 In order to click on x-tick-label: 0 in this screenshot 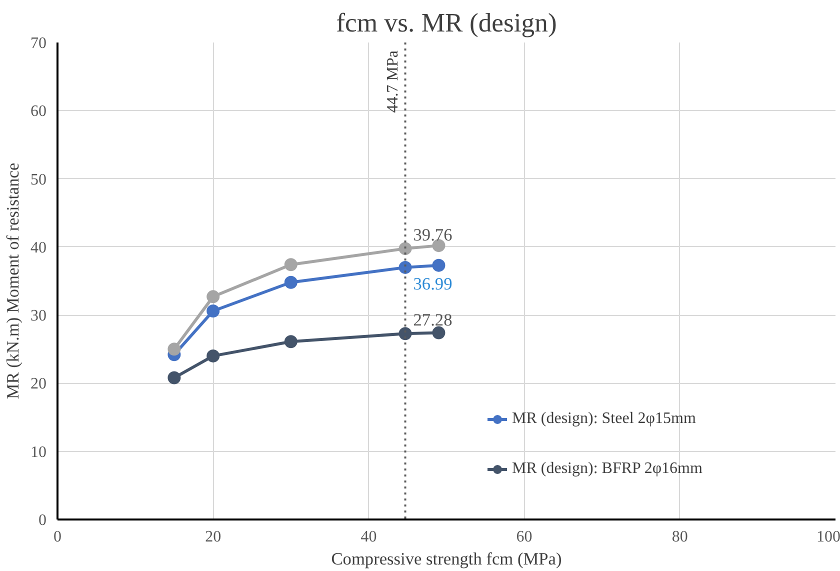, I will do `click(58, 537)`.